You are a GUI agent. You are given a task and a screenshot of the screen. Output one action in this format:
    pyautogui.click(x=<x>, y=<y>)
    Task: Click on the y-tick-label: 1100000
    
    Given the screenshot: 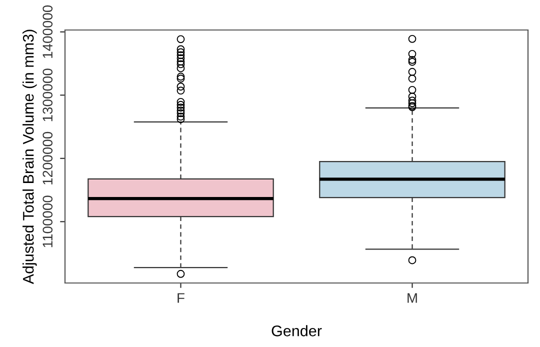 What is the action you would take?
    pyautogui.click(x=47, y=222)
    